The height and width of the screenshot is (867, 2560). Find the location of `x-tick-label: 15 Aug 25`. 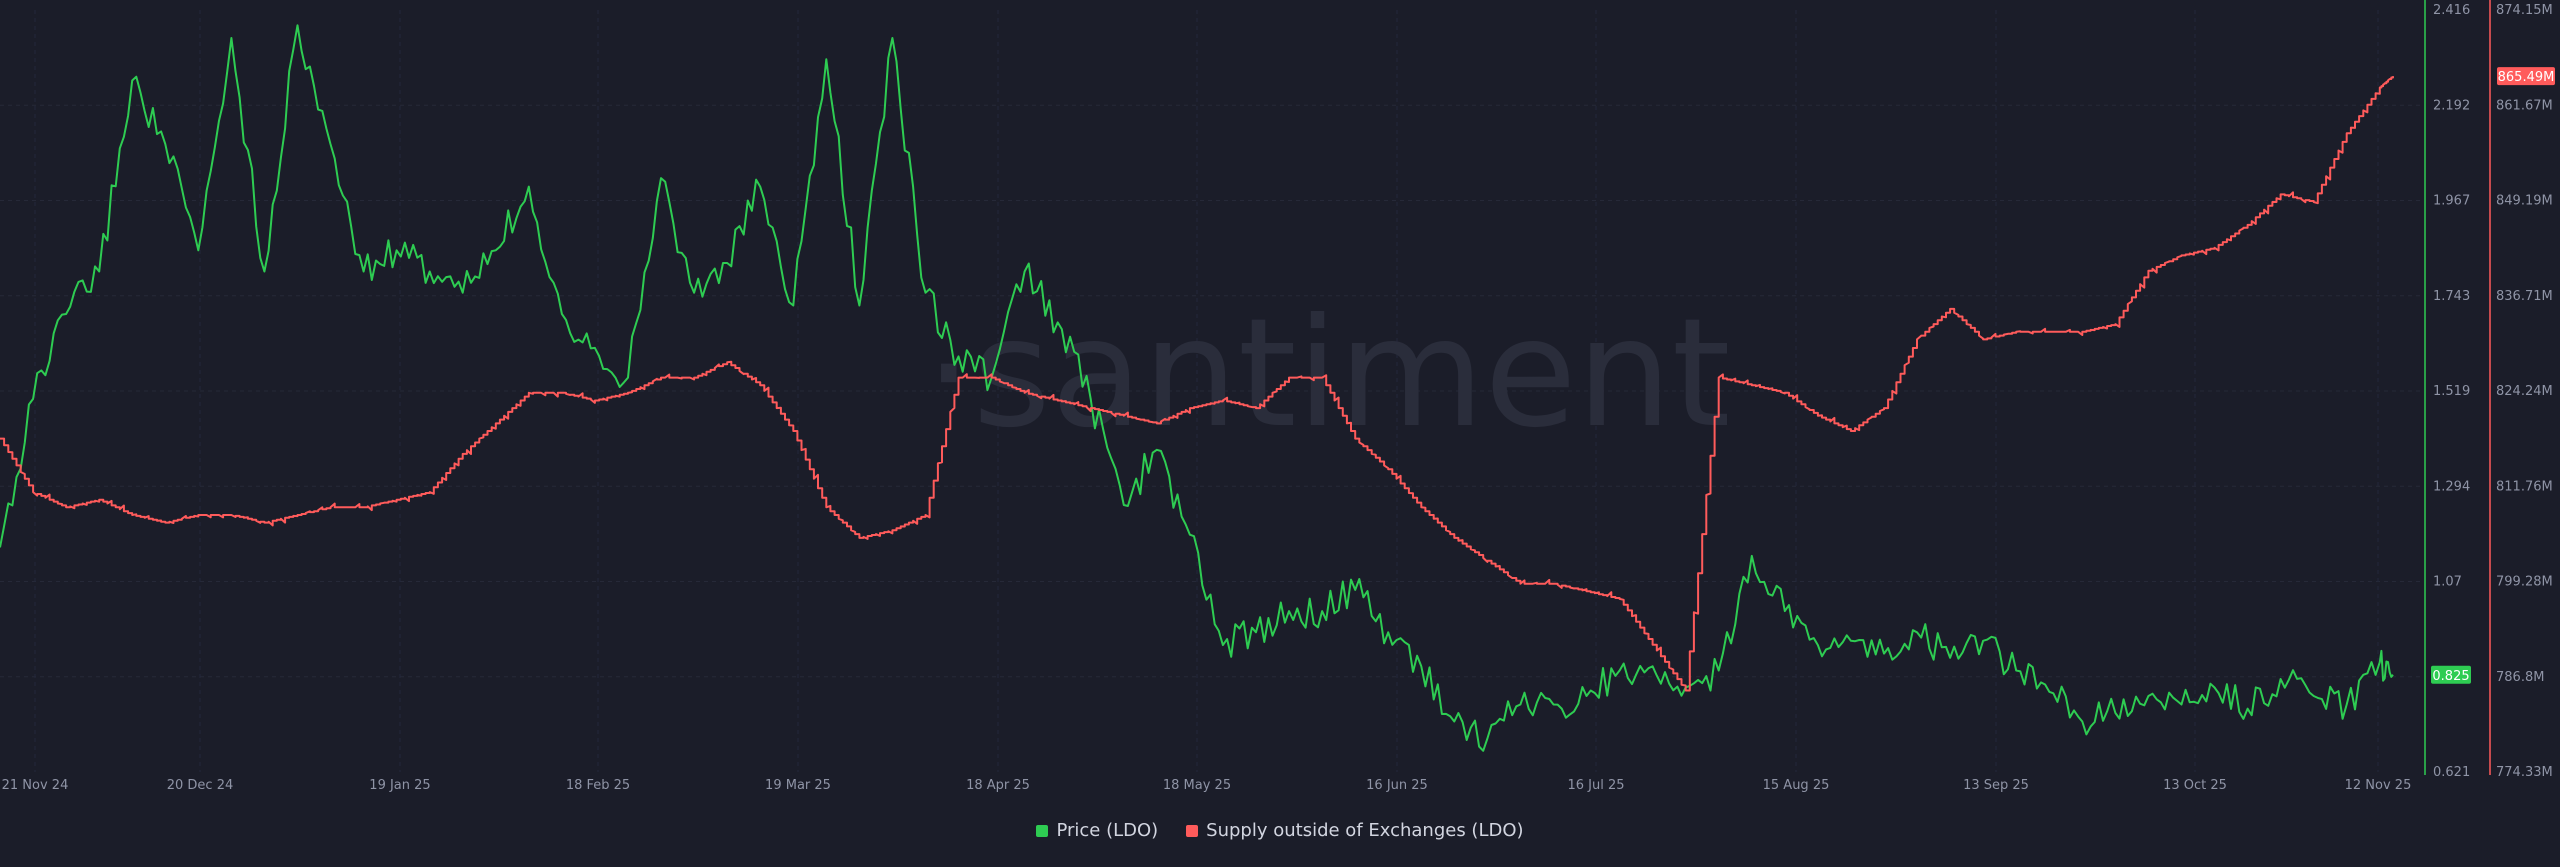

x-tick-label: 15 Aug 25 is located at coordinates (1796, 785).